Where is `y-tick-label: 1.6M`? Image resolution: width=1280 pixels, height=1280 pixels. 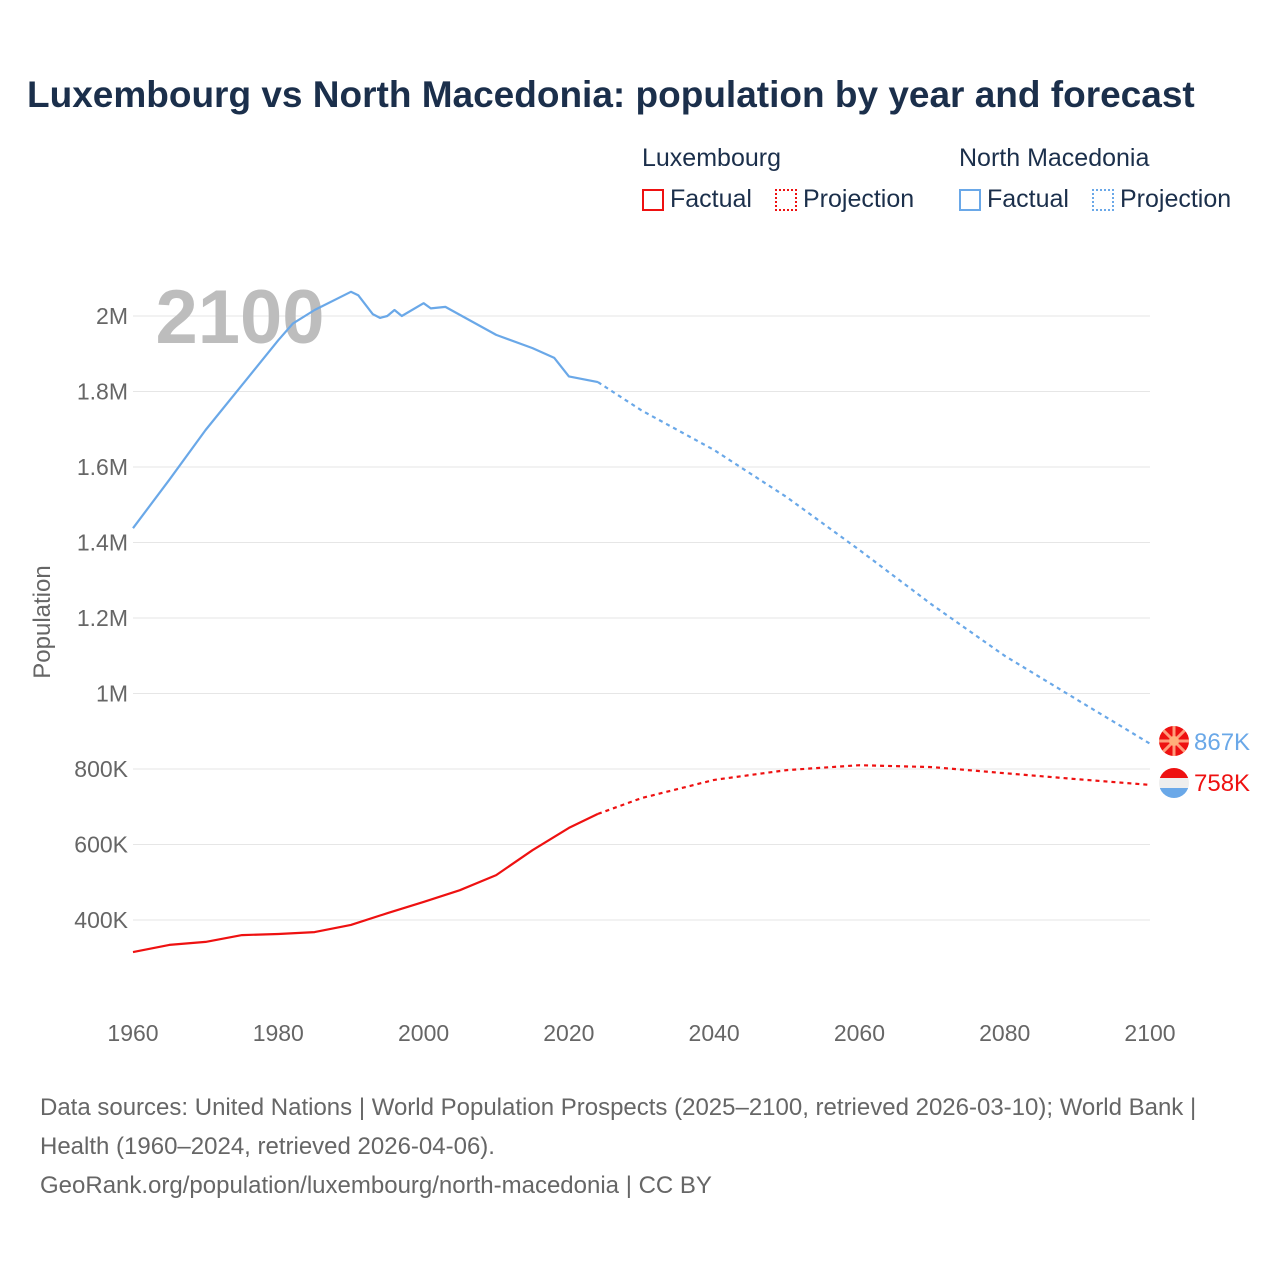 y-tick-label: 1.6M is located at coordinates (102, 467).